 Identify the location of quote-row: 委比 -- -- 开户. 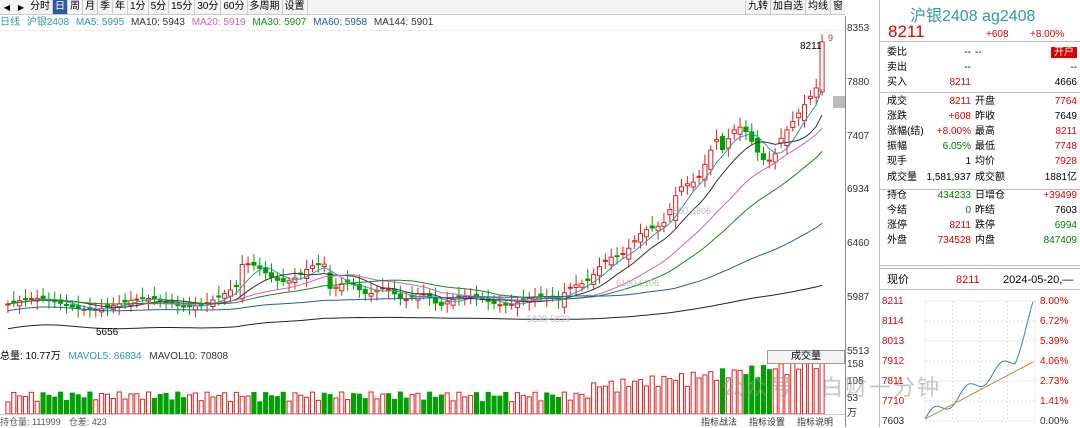
(980, 52).